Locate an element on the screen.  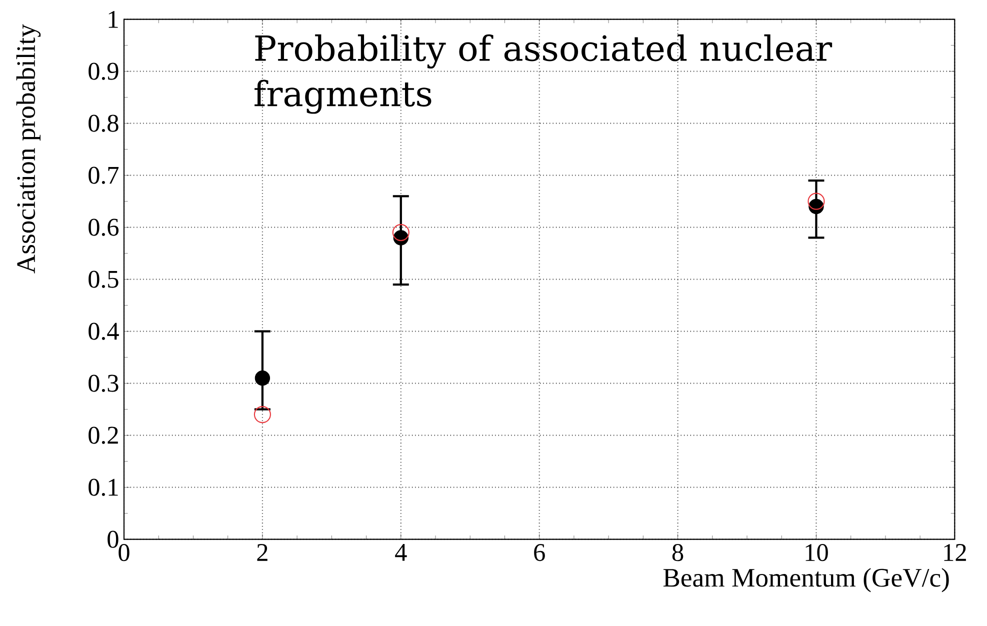
y-tick-label: 0.2 is located at coordinates (103, 435).